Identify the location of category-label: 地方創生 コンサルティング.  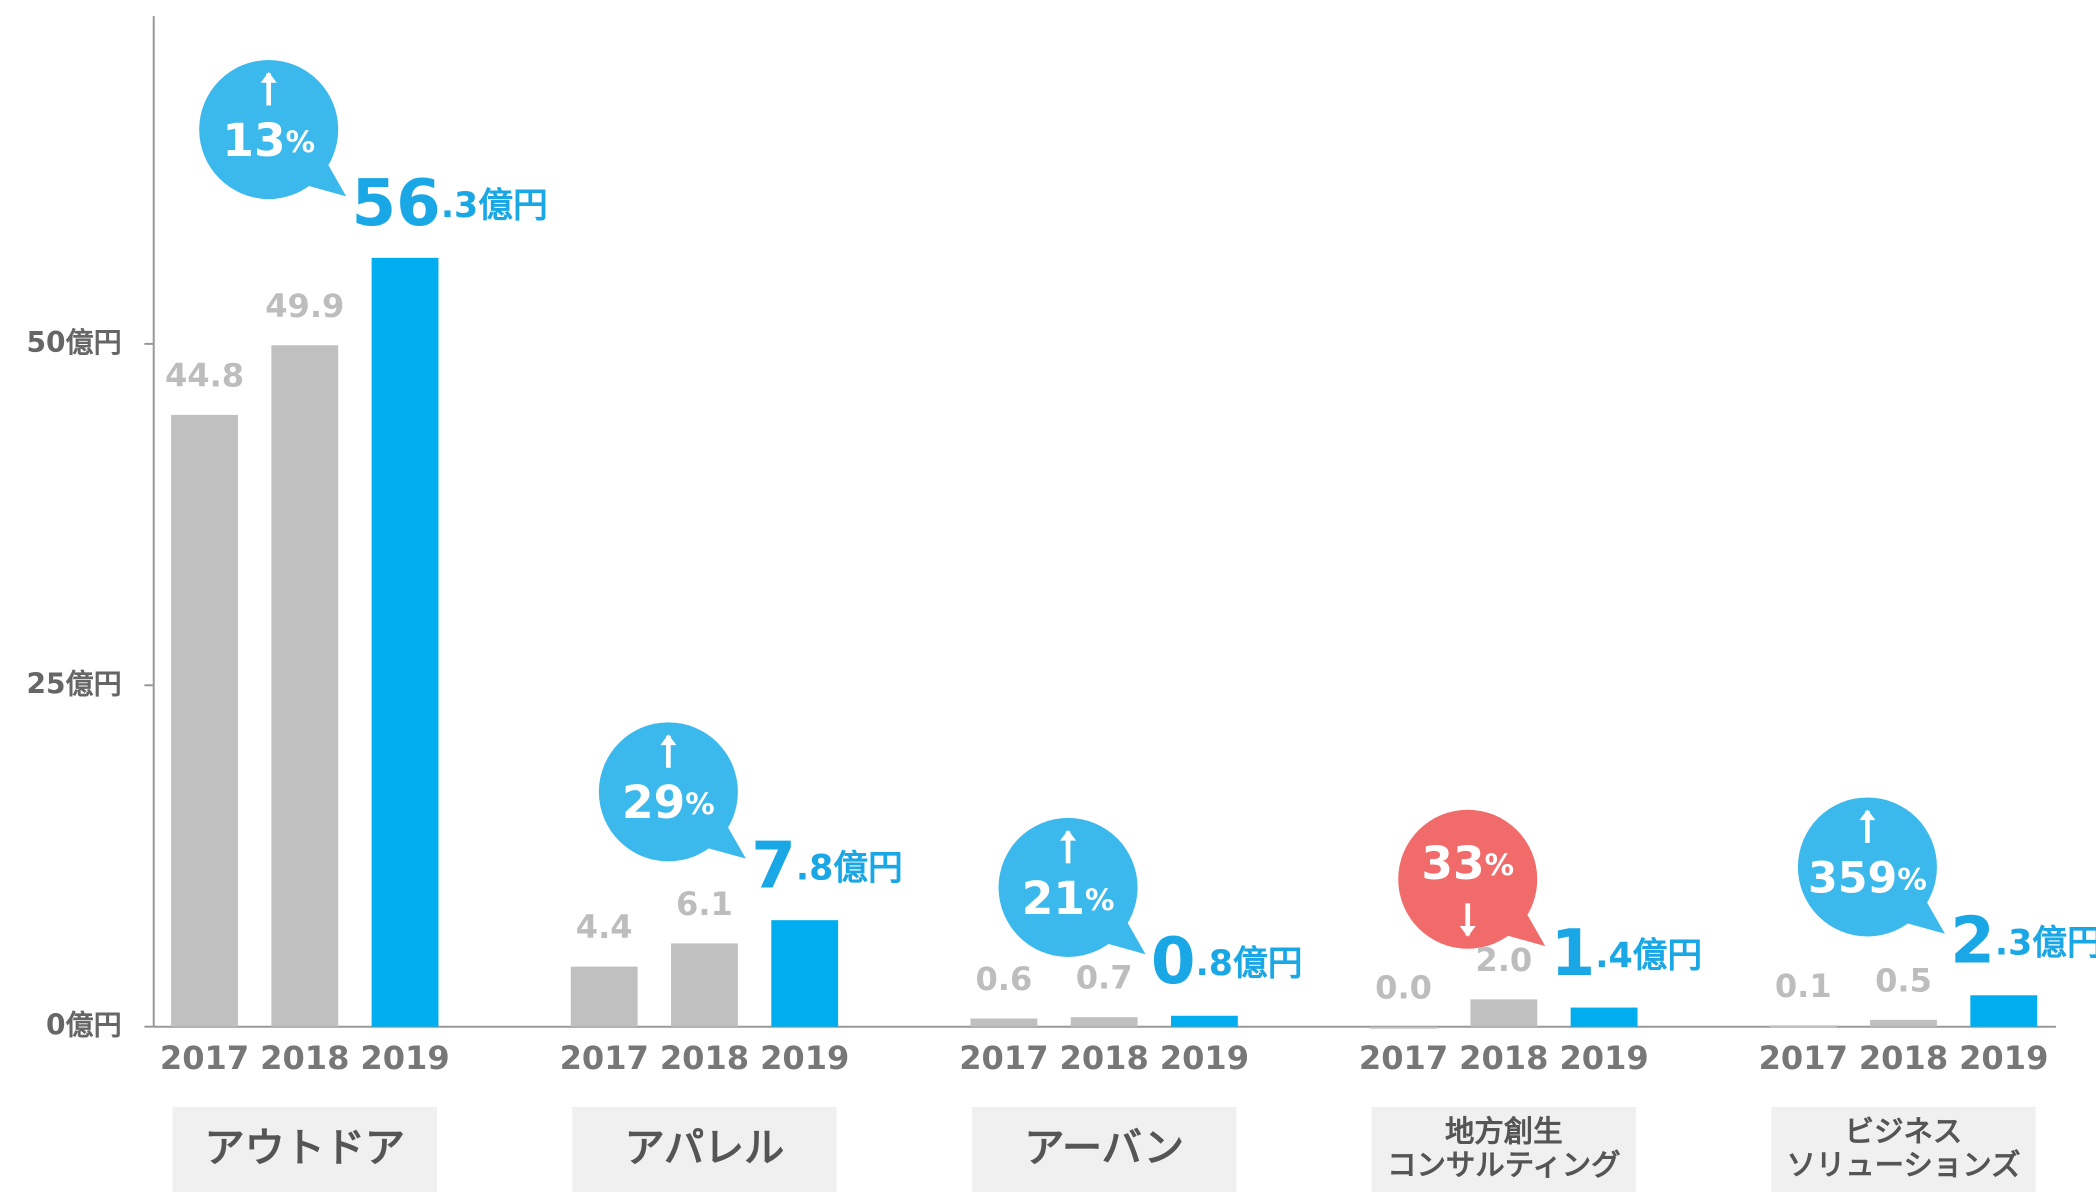
(1504, 1149).